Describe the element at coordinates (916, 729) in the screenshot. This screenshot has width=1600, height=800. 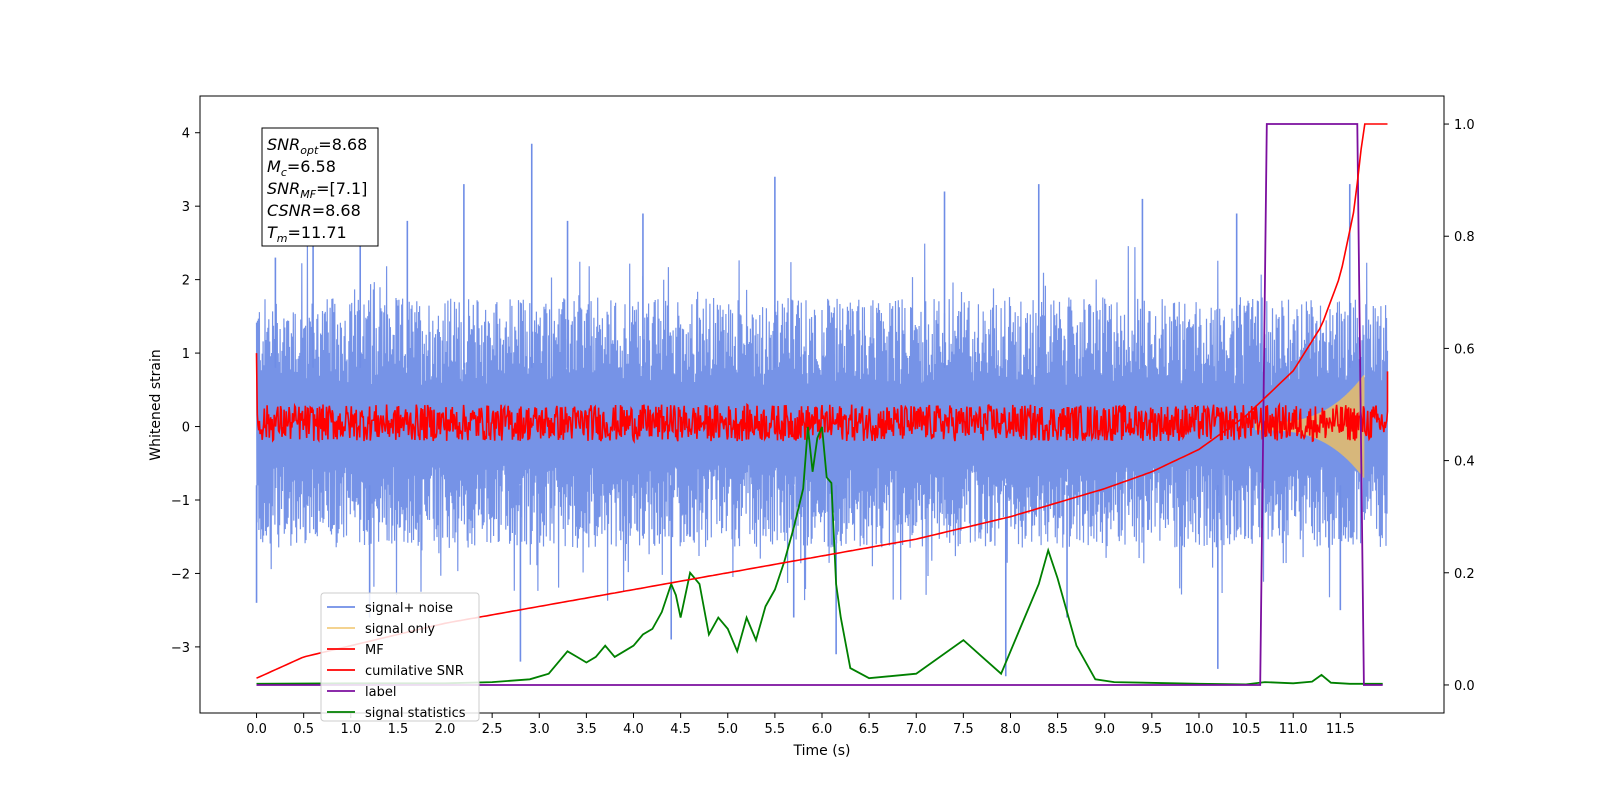
I see `x-tick-label: 7.0` at that location.